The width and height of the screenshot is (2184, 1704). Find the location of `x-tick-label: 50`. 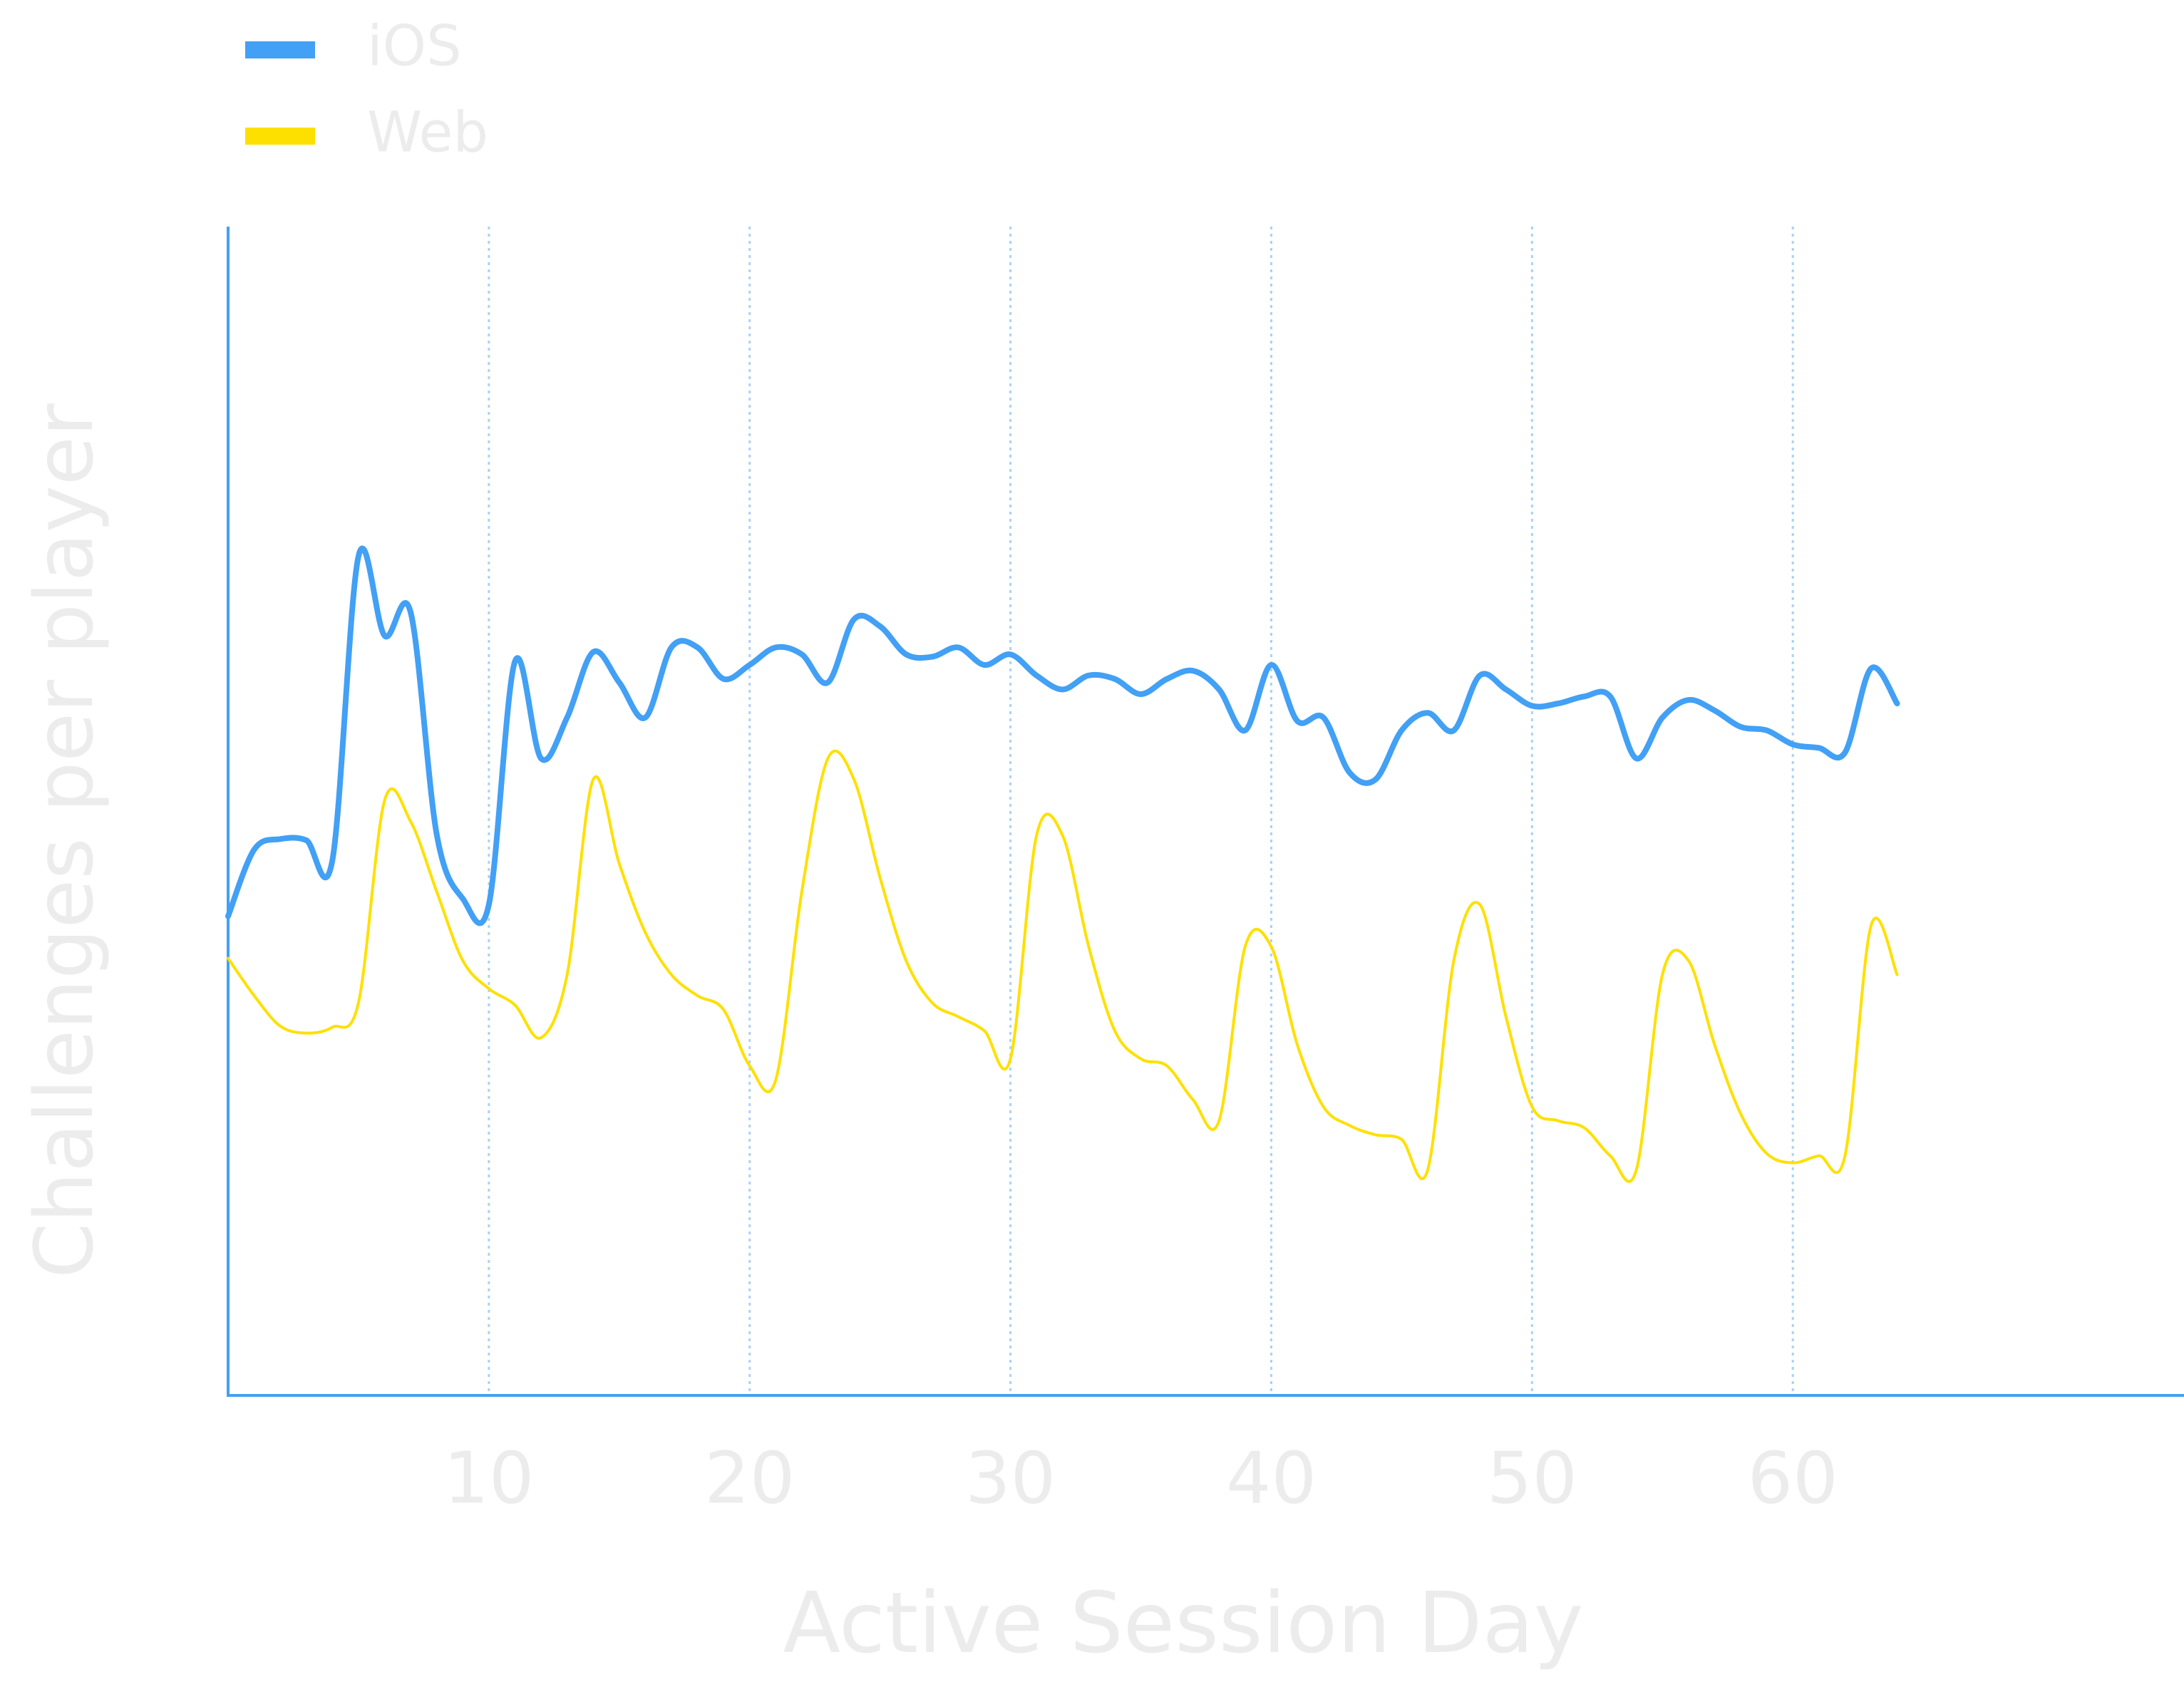

x-tick-label: 50 is located at coordinates (1532, 1477).